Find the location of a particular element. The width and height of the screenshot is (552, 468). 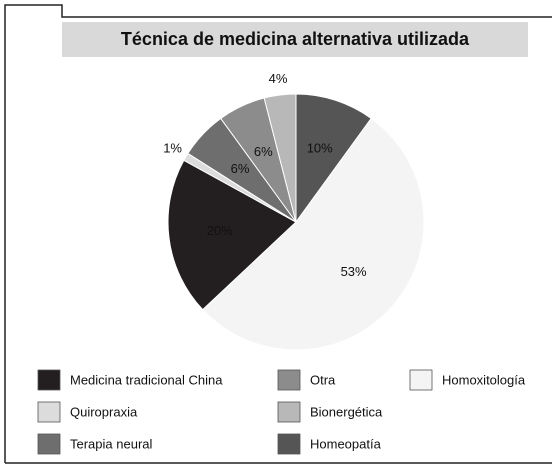

slice-label: 53% is located at coordinates (354, 271).